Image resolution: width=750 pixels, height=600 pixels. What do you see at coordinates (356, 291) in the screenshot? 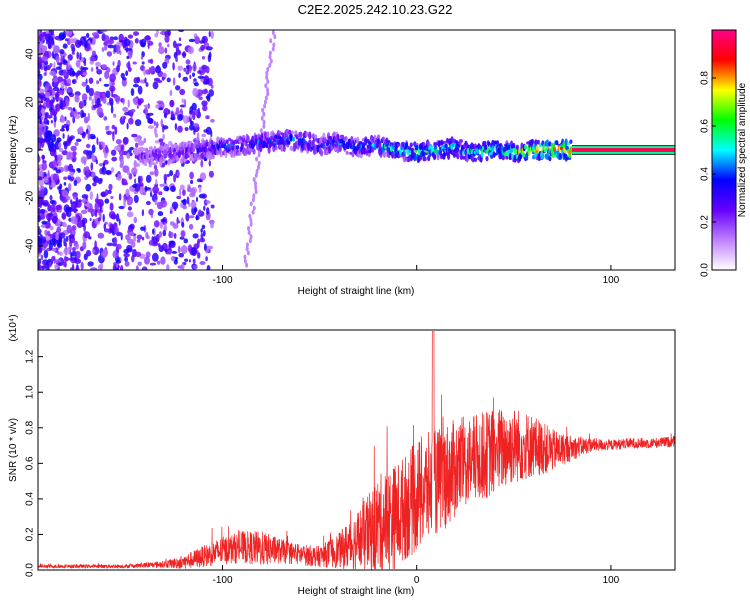
I see `spectrogram-x-label: Height of straight line (km)` at bounding box center [356, 291].